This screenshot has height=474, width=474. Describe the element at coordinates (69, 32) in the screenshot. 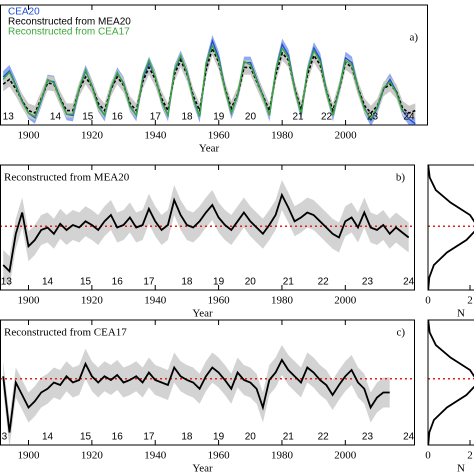

I see `legend-entry: Reconstructed from CEA17` at that location.